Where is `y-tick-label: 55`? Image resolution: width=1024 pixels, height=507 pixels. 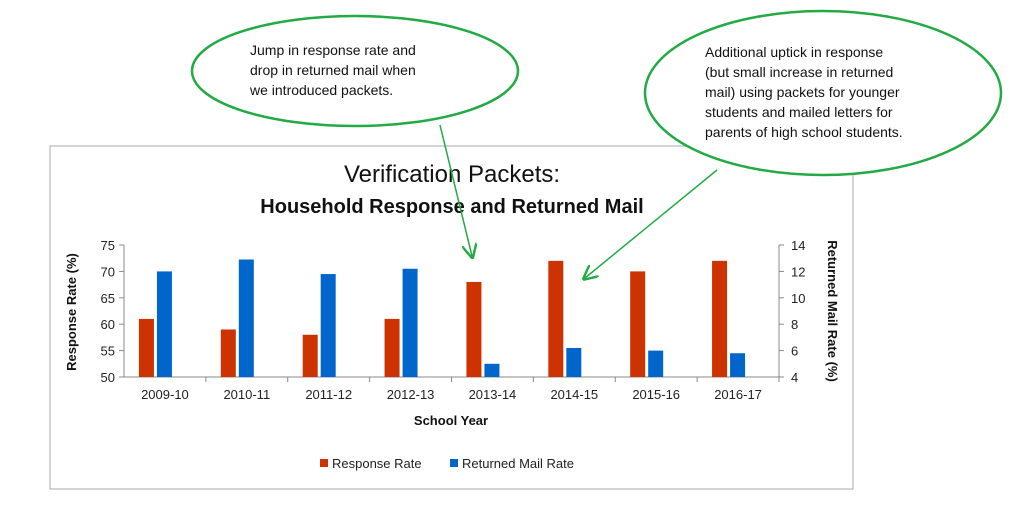 y-tick-label: 55 is located at coordinates (108, 351).